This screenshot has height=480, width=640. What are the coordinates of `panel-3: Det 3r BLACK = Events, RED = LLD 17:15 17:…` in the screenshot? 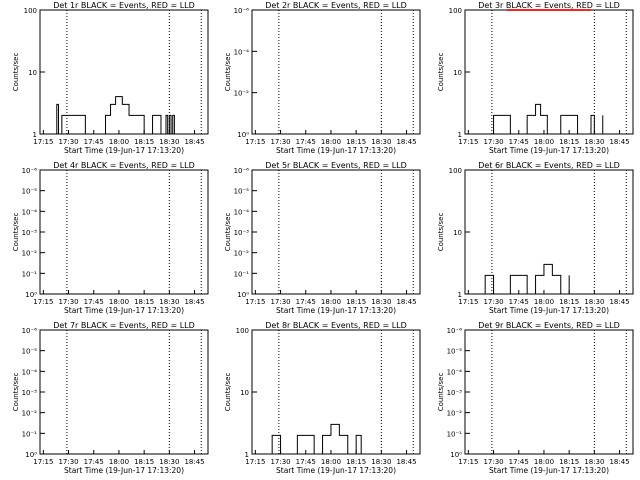 It's located at (535, 78).